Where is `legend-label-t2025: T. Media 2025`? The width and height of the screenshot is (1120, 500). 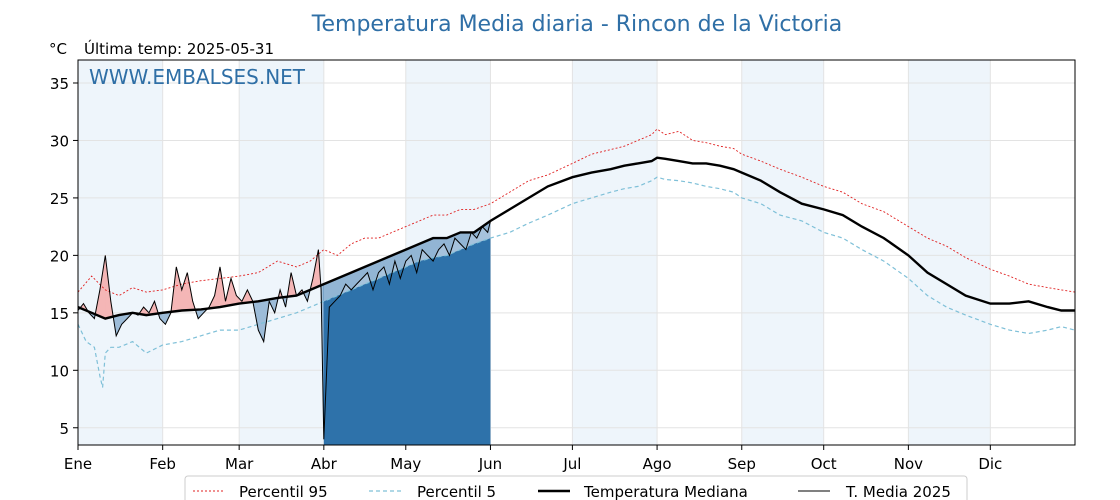 legend-label-t2025: T. Media 2025 is located at coordinates (898, 491).